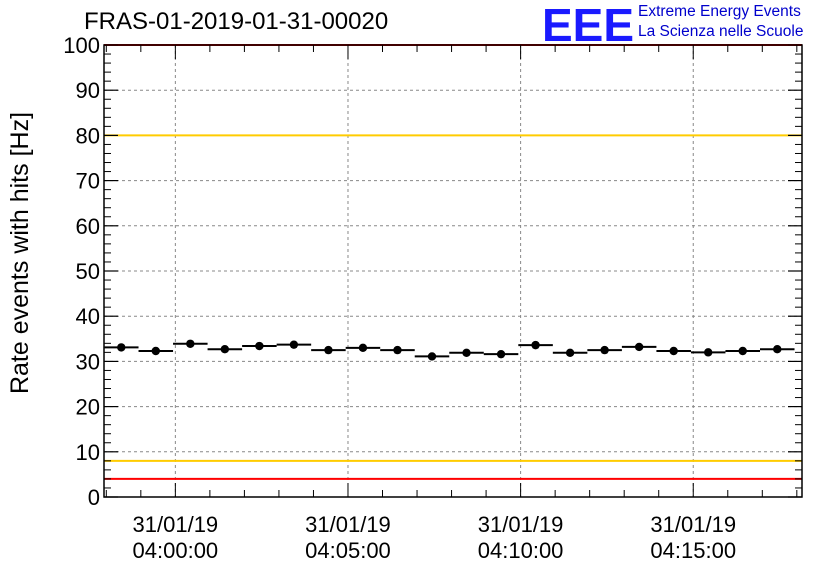 The image size is (836, 572). I want to click on x-tick-label-time: 04:05:00, so click(348, 550).